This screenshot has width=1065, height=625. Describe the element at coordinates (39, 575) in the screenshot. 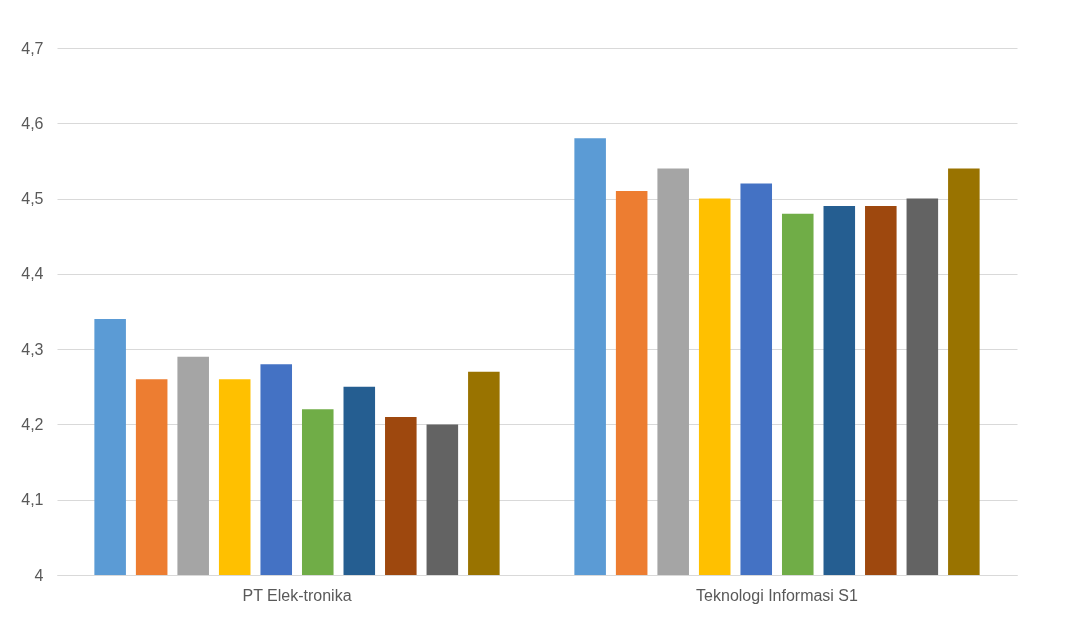

I see `y-tick-label: 4` at that location.